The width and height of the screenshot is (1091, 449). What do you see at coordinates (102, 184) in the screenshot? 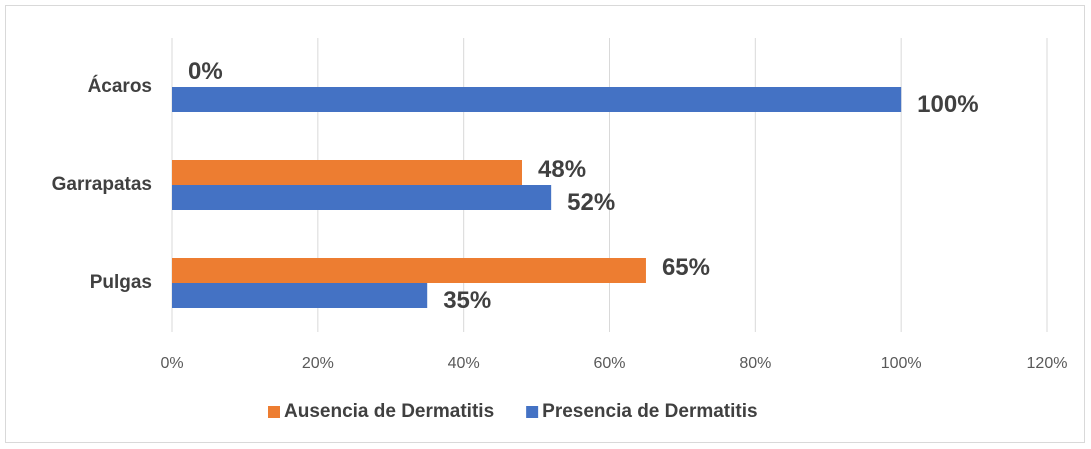
I see `y-tick-label: Garrapatas` at bounding box center [102, 184].